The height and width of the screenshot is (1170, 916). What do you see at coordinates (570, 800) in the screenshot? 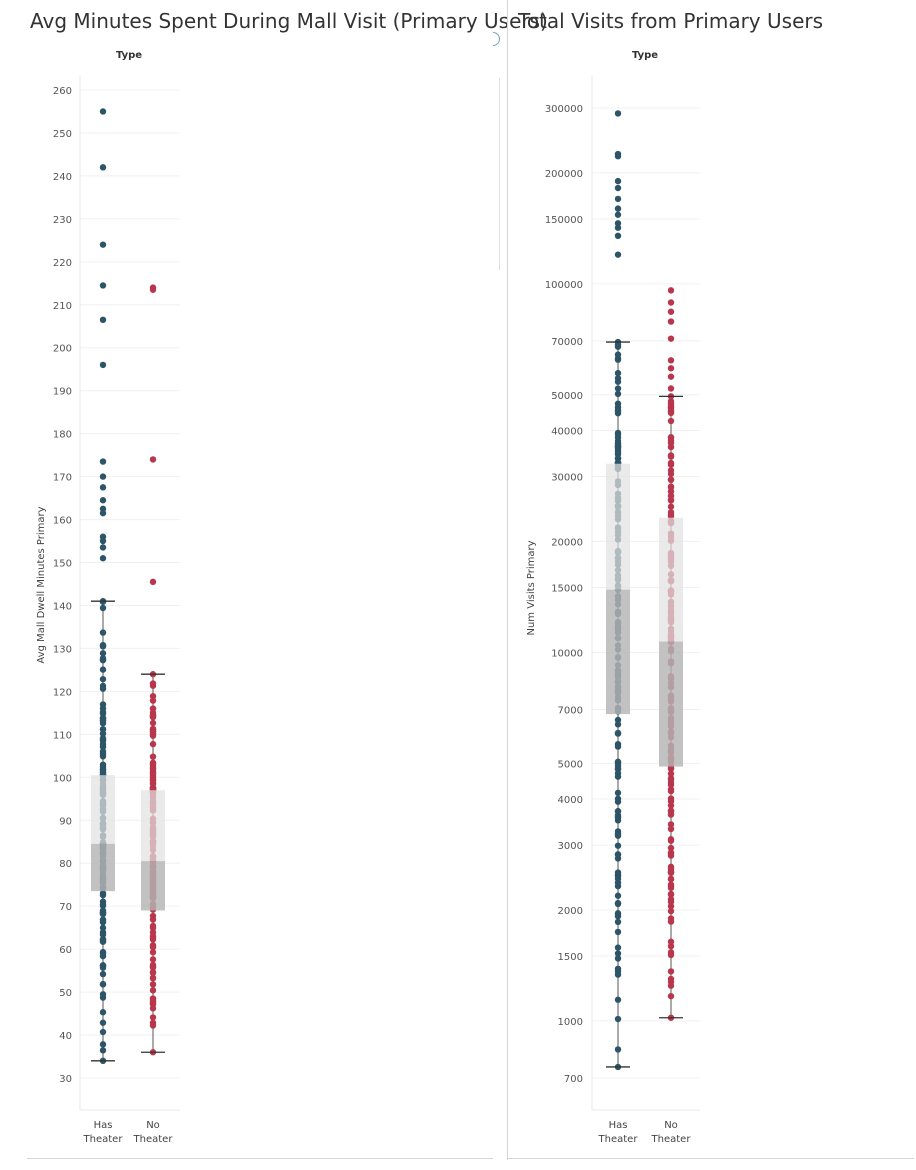
I see `y-tick-label: 4000` at bounding box center [570, 800].